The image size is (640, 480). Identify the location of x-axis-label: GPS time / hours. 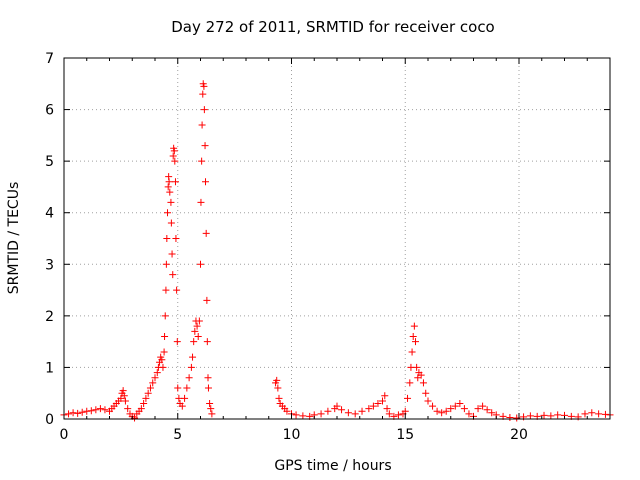
(332, 466).